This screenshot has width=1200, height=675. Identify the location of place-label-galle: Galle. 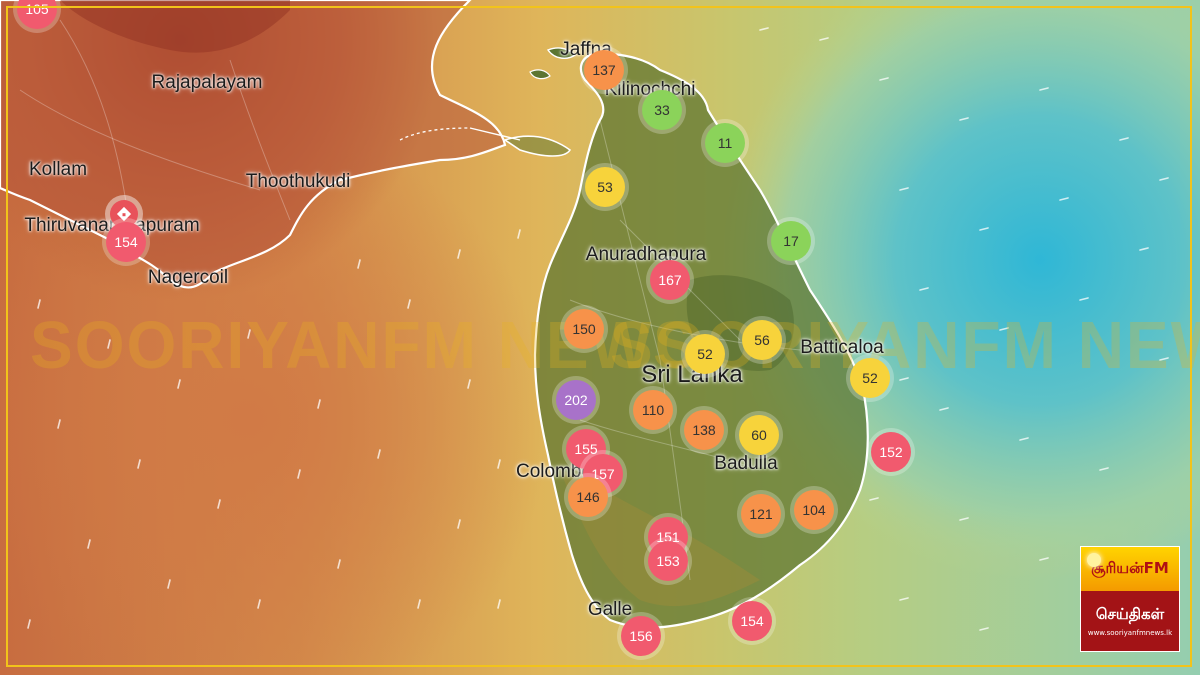
(610, 609).